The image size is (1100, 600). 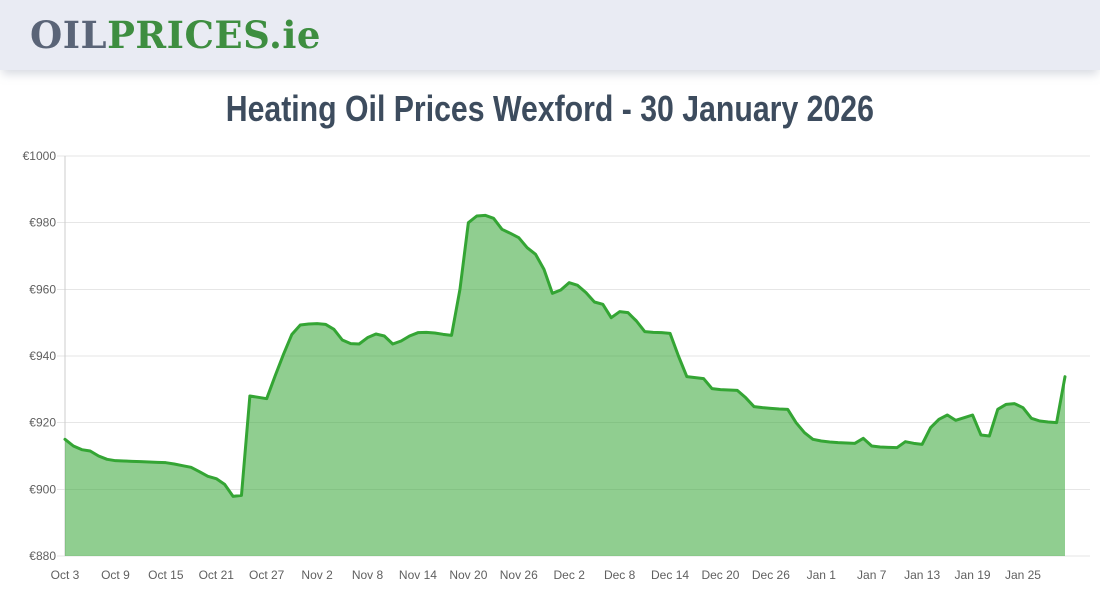 What do you see at coordinates (42, 423) in the screenshot?
I see `y-axis-tick-label: €920` at bounding box center [42, 423].